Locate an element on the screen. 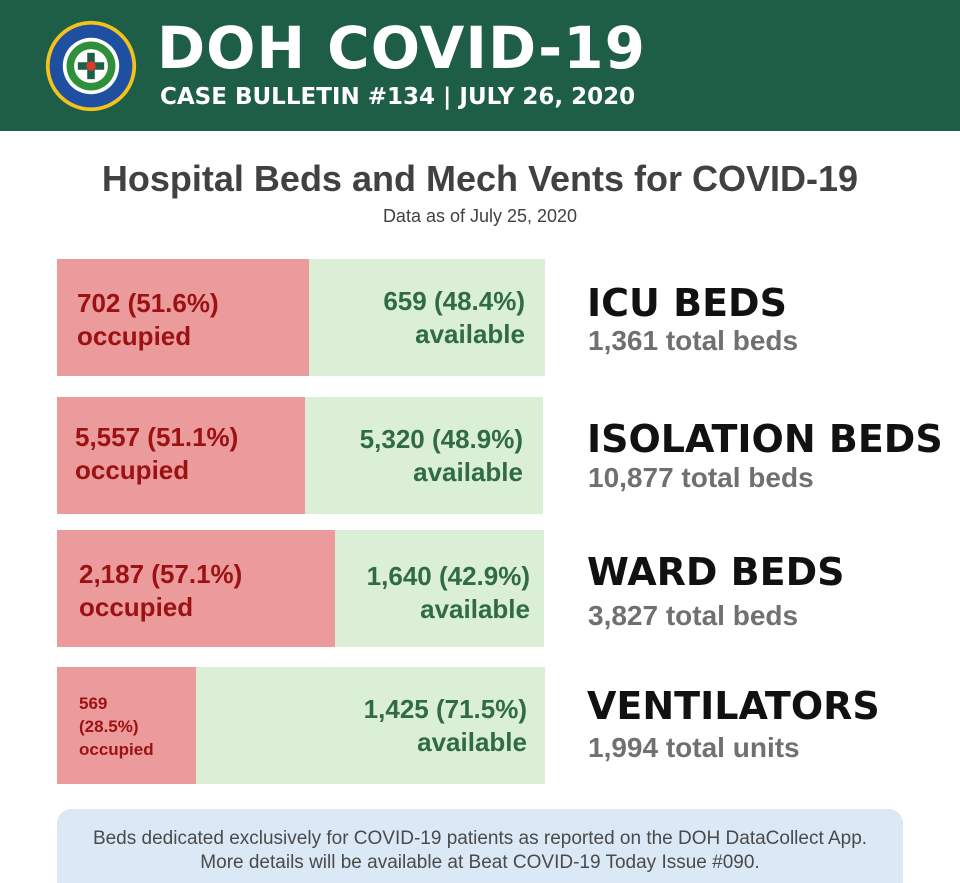 Image resolution: width=960 pixels, height=883 pixels. bar-occupied-ward is located at coordinates (196, 588).